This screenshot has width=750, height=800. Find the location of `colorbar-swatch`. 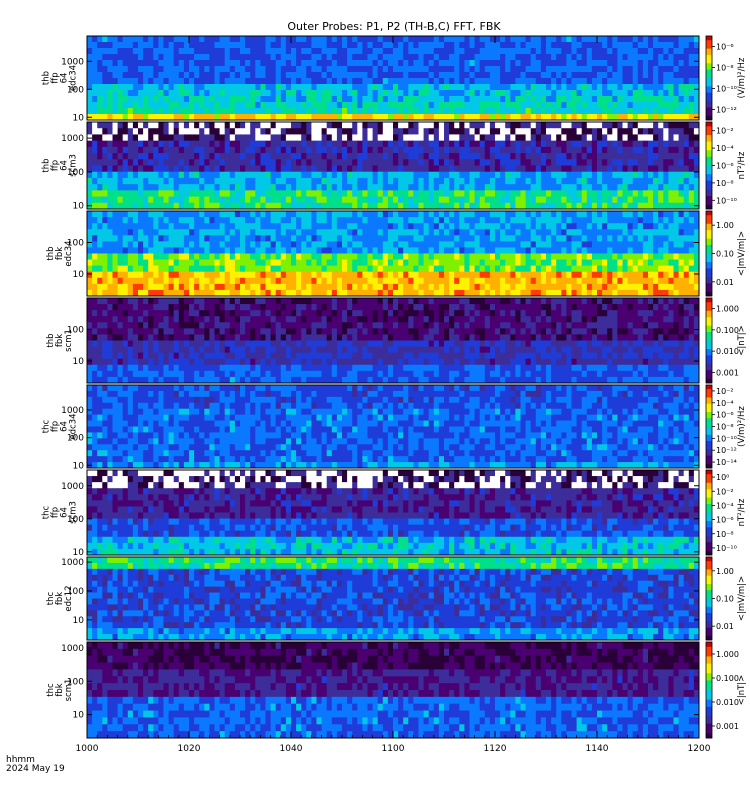

colorbar-swatch is located at coordinates (709, 92).